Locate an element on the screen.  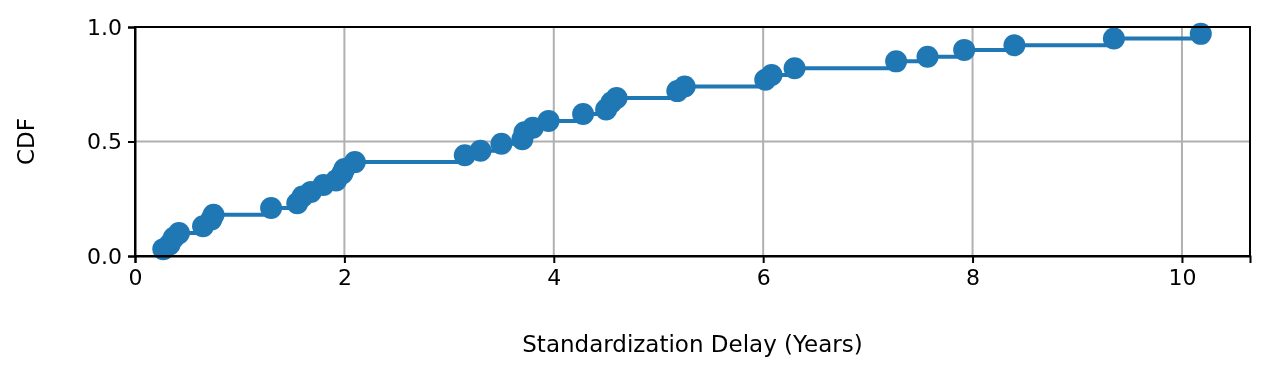
y-axis-title: CDF is located at coordinates (26, 141).